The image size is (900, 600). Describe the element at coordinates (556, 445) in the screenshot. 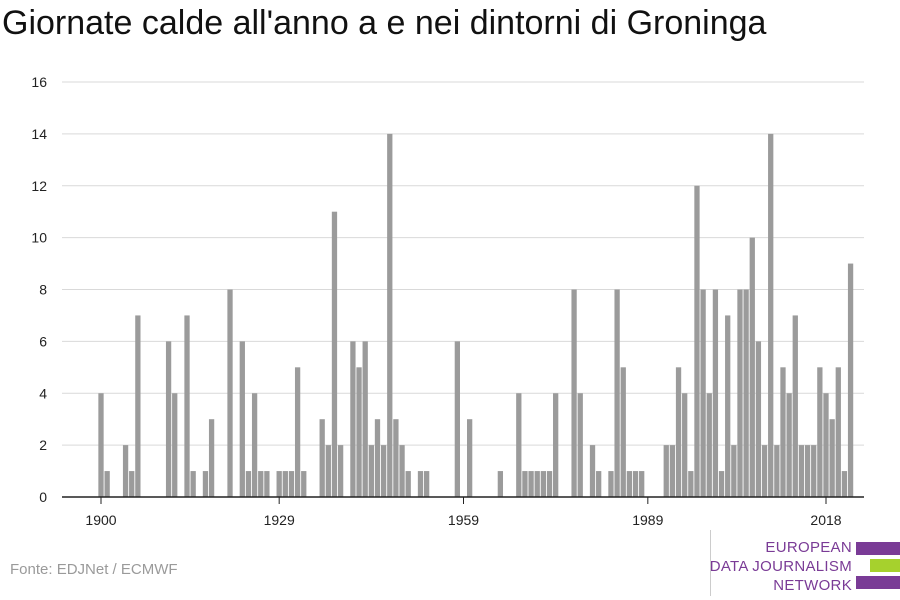

I see `bar-1974` at that location.